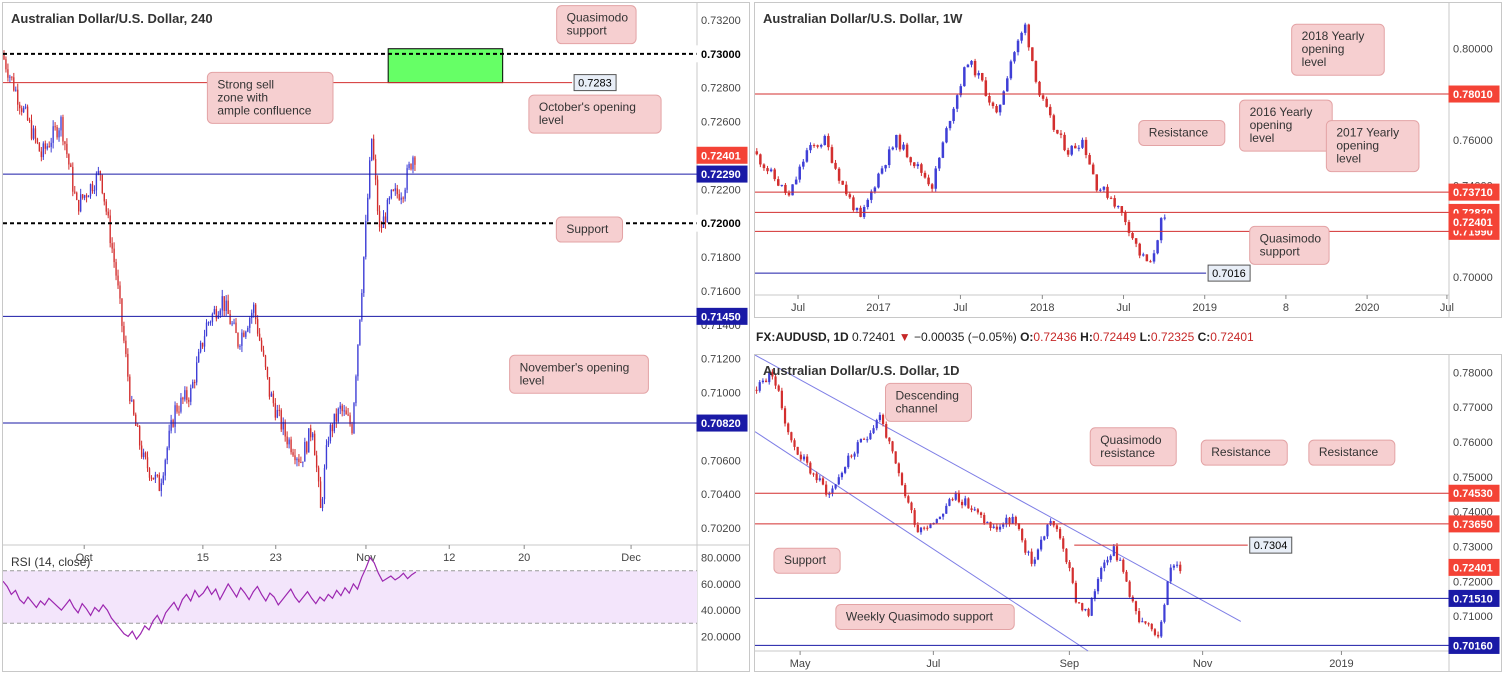 The width and height of the screenshot is (1506, 676). Describe the element at coordinates (264, 110) in the screenshot. I see `h4-note-1-text: ample confluence` at that location.